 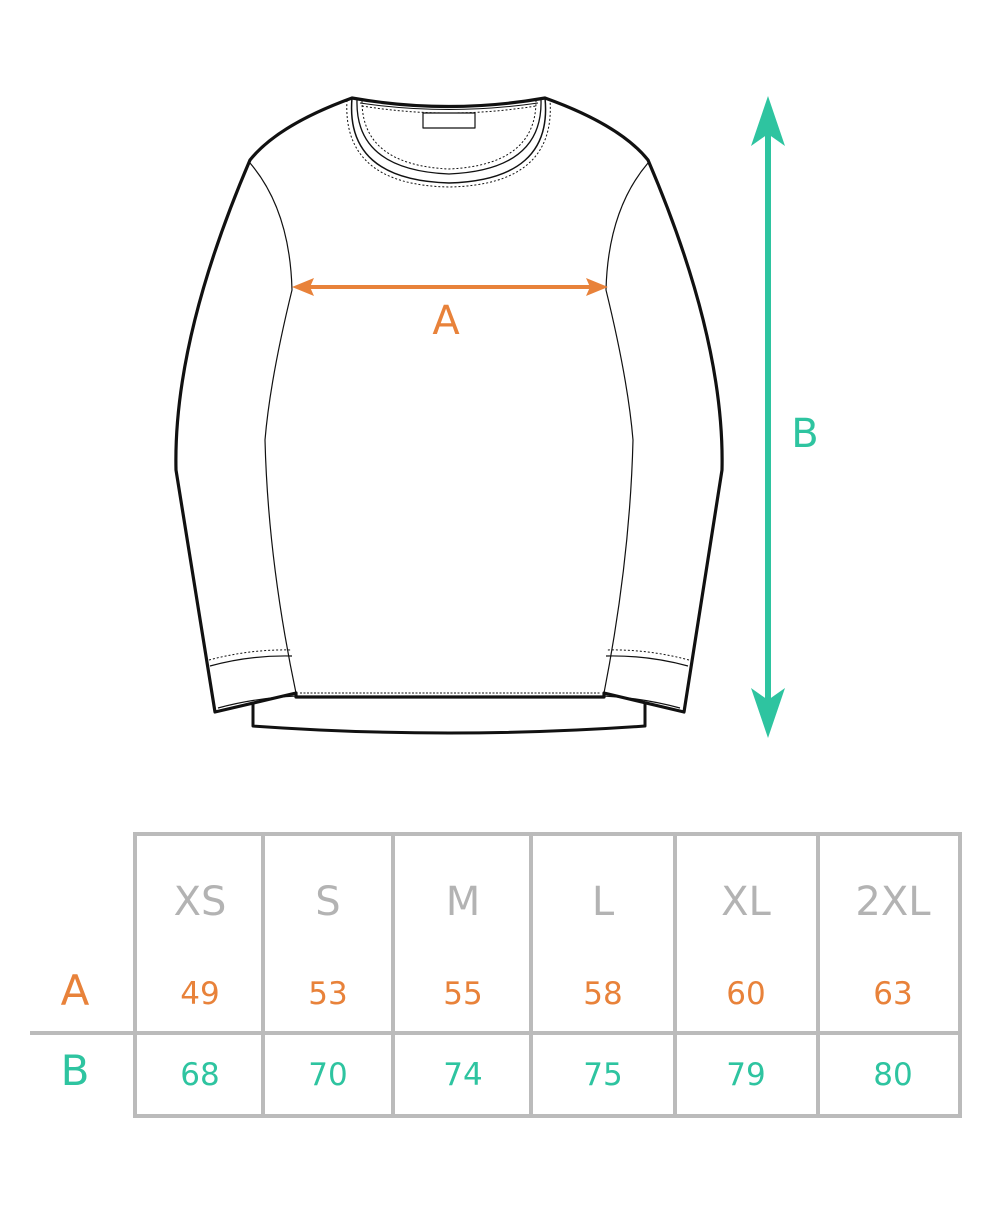 What do you see at coordinates (745, 994) in the screenshot?
I see `table-cell: 60` at bounding box center [745, 994].